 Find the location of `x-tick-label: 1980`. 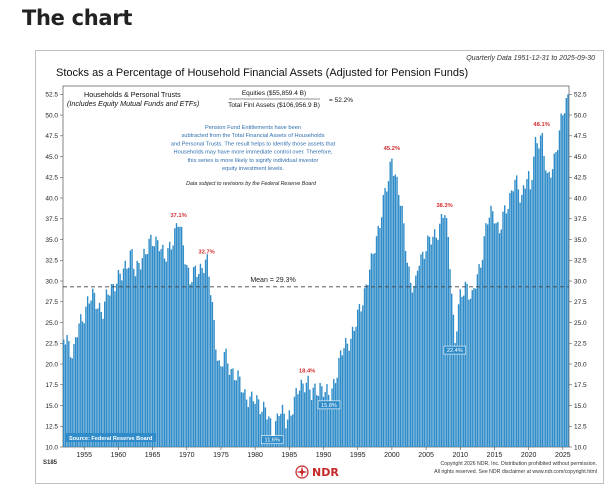

x-tick-label: 1980 is located at coordinates (255, 455).